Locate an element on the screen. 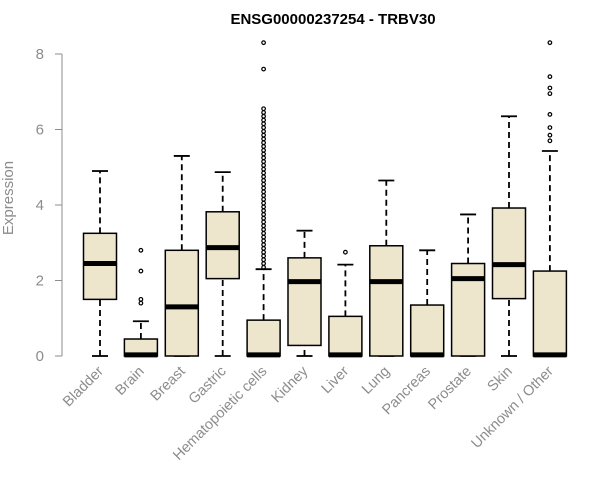  box-bladder is located at coordinates (100, 263).